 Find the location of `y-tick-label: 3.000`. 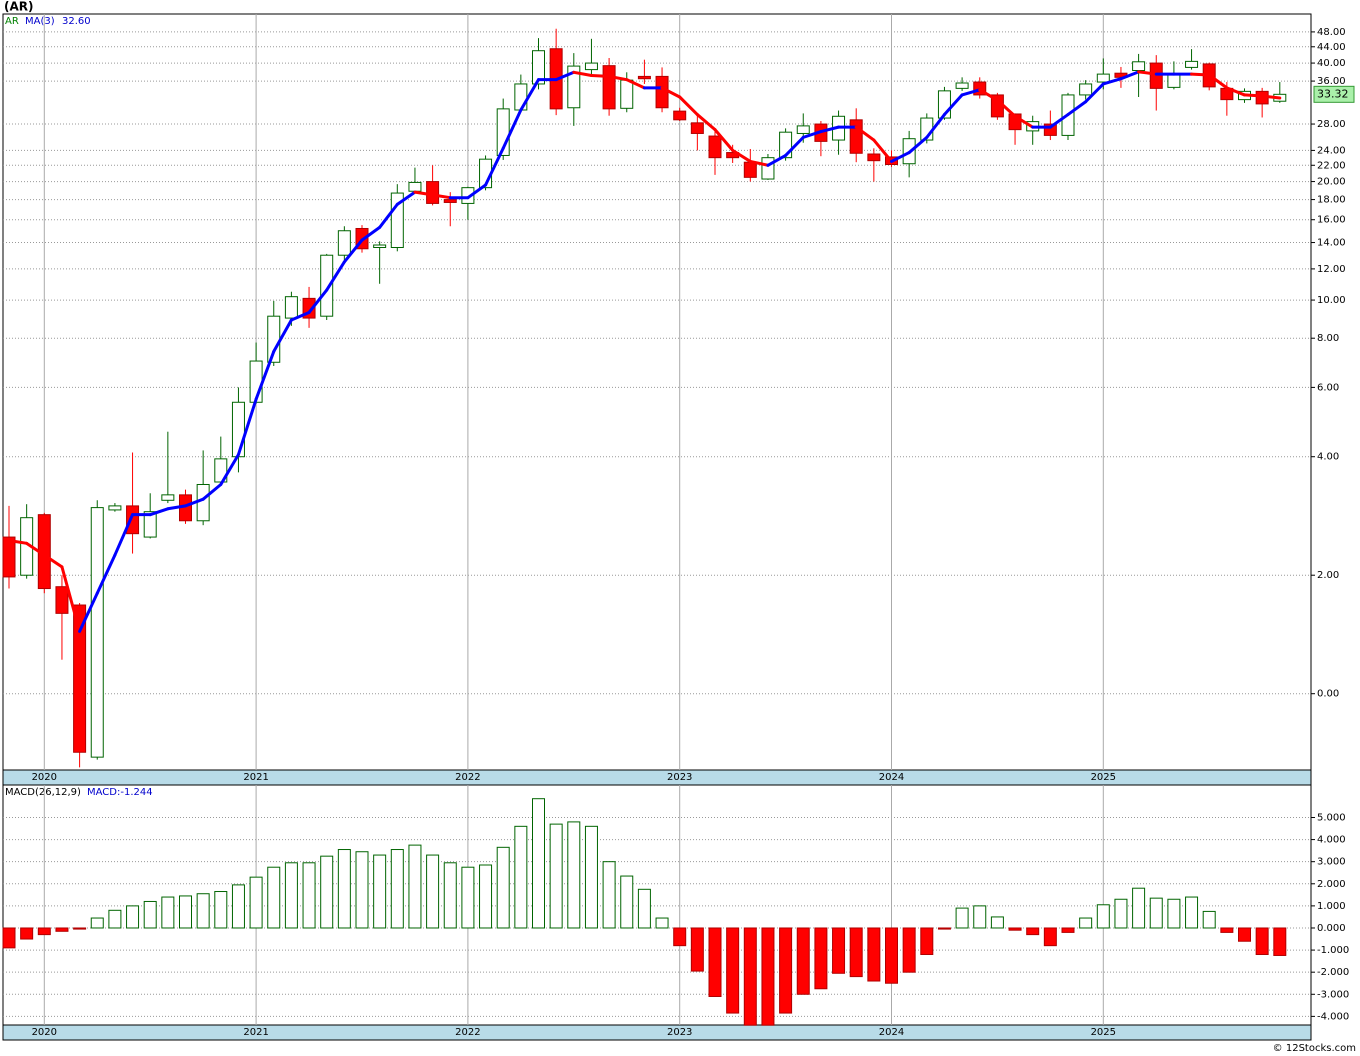

y-tick-label: 3.000 is located at coordinates (1331, 862).